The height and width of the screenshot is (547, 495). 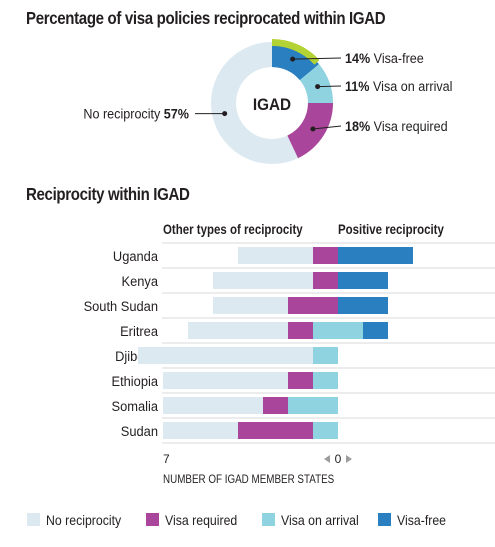 What do you see at coordinates (327, 459) in the screenshot?
I see `axis-arrow-left` at bounding box center [327, 459].